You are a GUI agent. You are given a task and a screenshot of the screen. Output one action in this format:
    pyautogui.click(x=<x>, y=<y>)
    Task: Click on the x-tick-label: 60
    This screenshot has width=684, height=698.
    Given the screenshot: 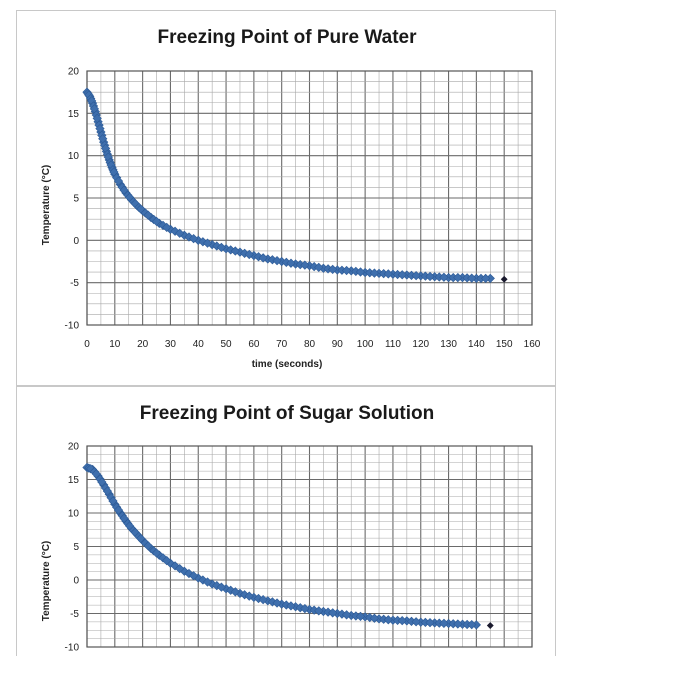 What is the action you would take?
    pyautogui.click(x=254, y=344)
    